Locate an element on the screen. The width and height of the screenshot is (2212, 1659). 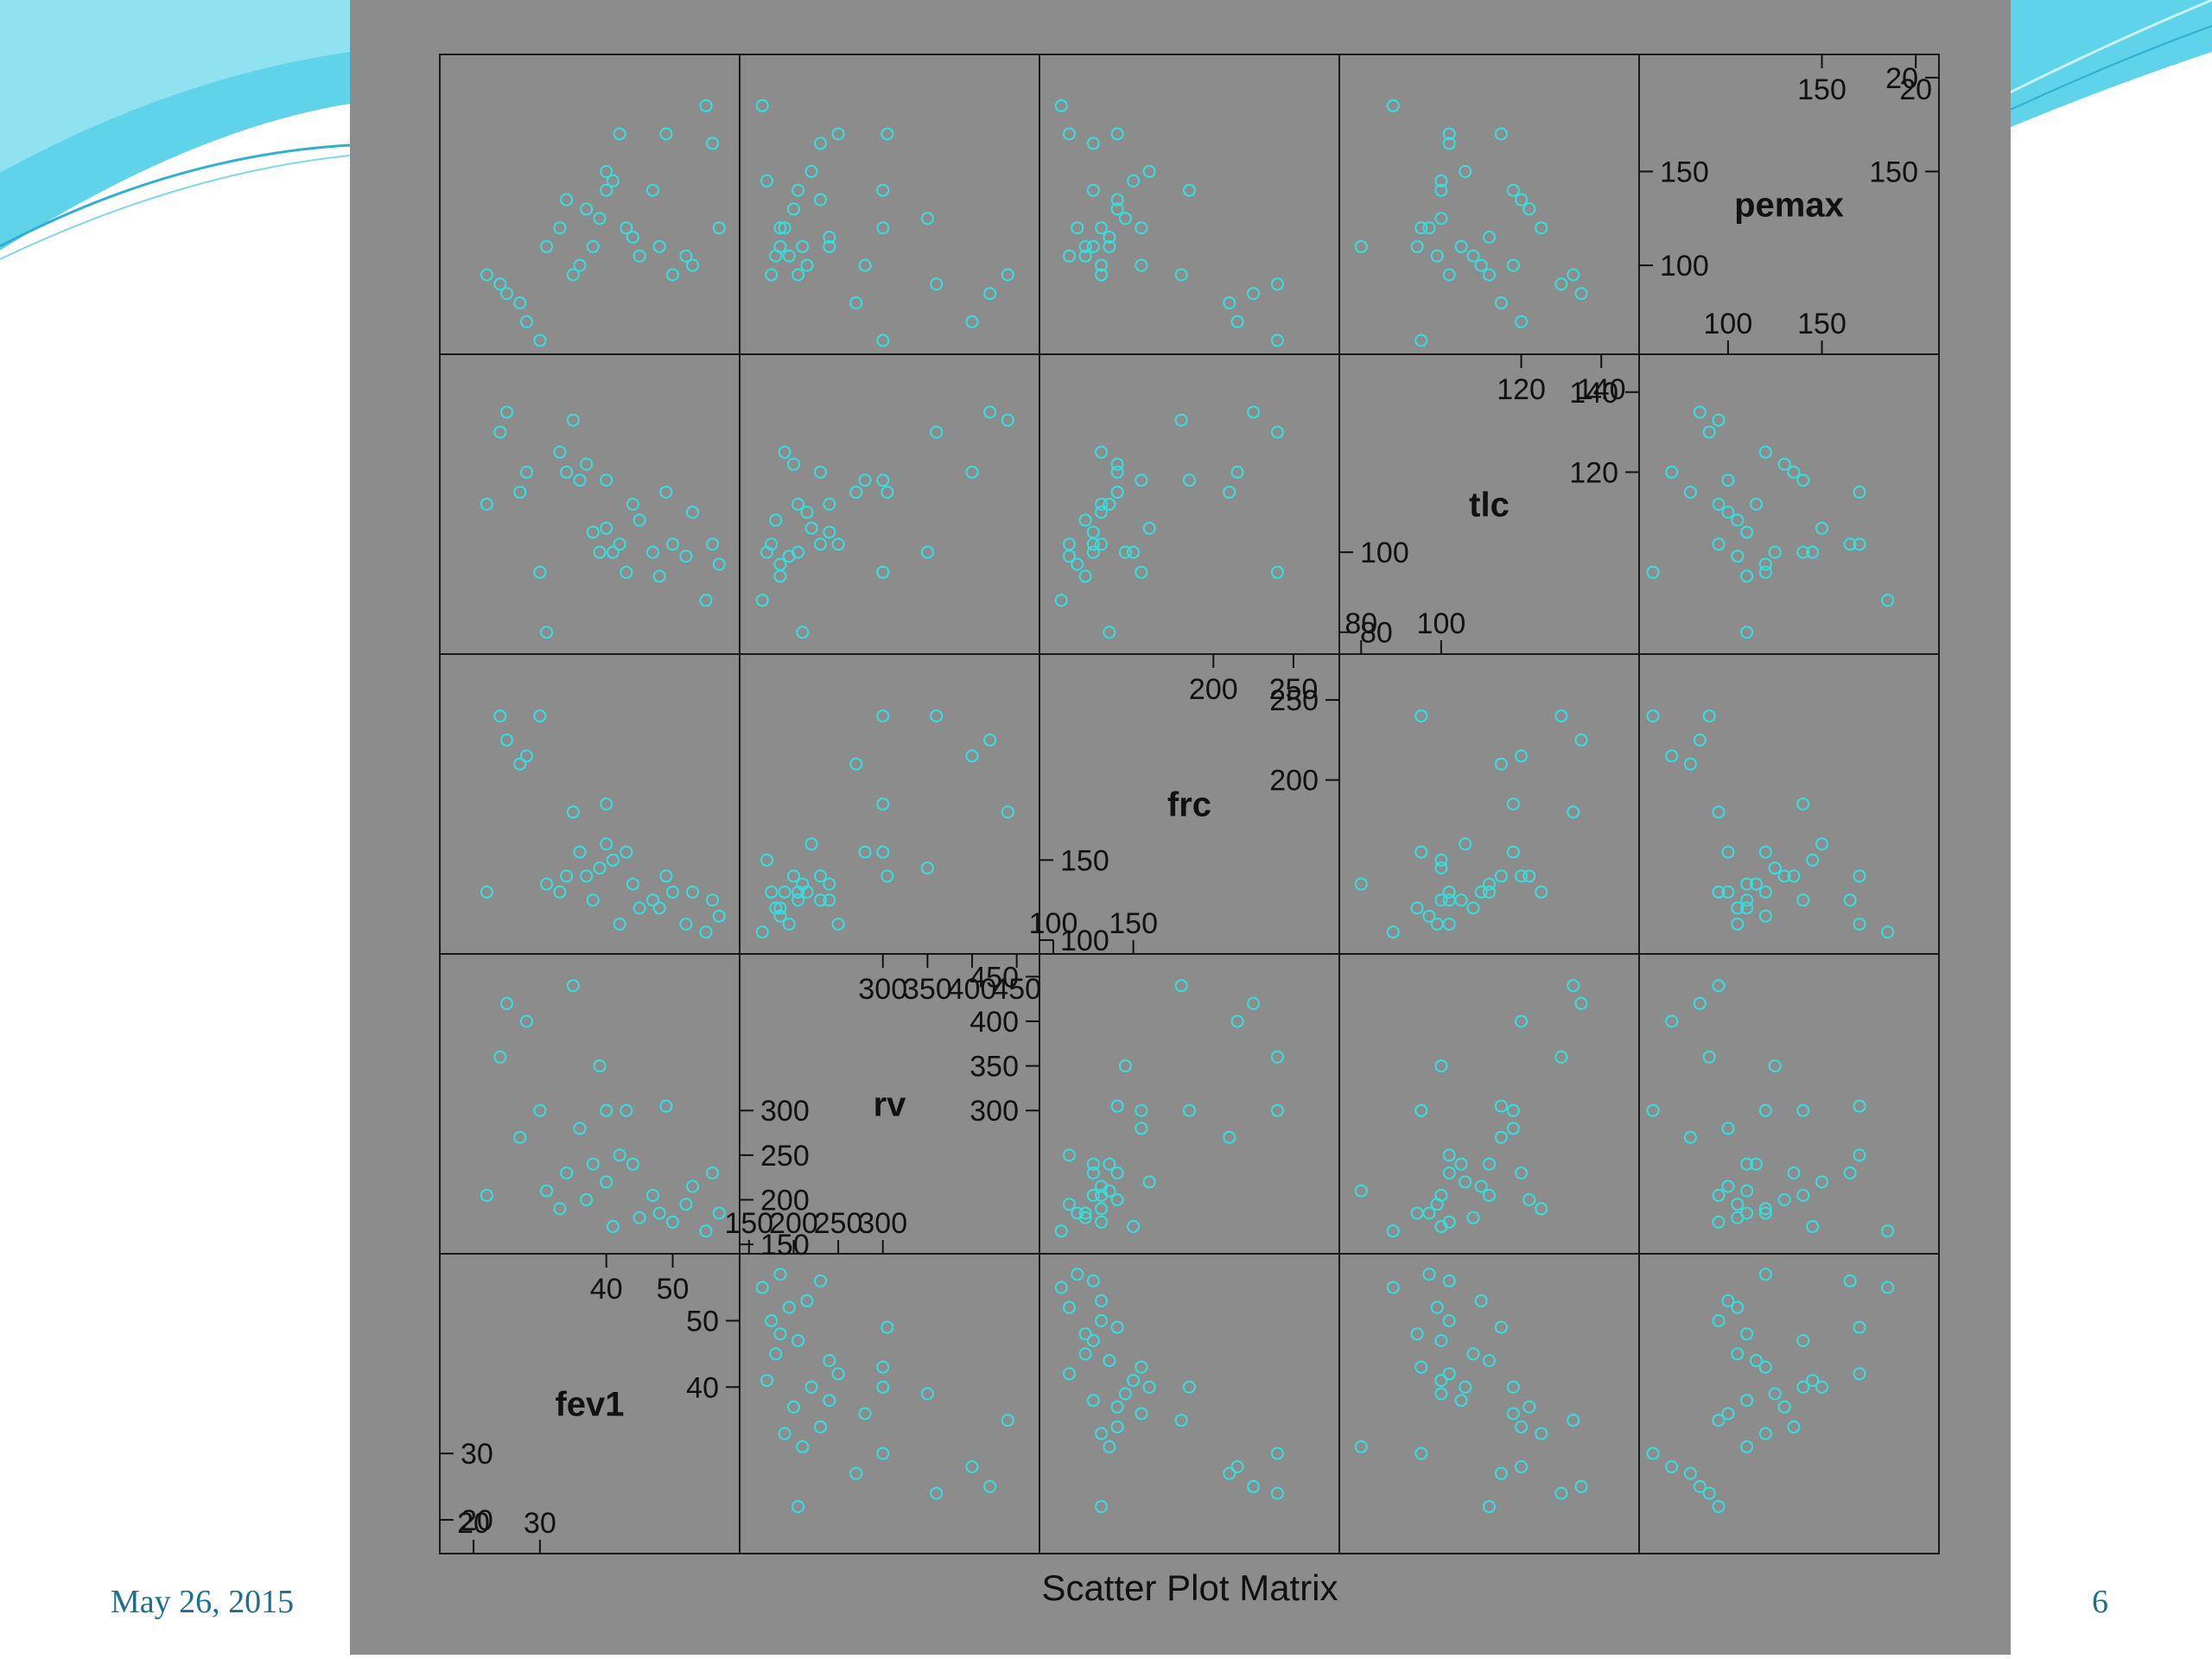
tick-label-x-low-frc-0: 100 is located at coordinates (1053, 923).